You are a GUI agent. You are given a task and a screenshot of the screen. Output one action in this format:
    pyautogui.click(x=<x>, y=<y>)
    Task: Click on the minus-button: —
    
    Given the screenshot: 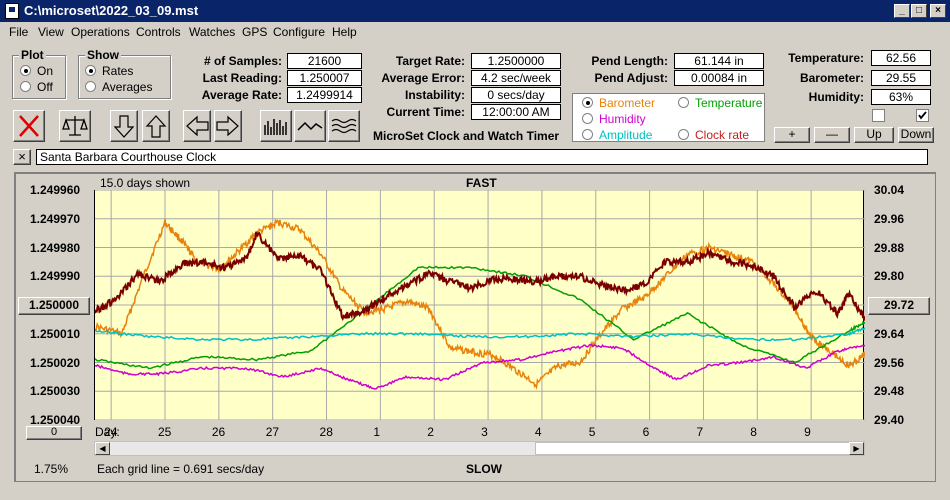 What is the action you would take?
    pyautogui.click(x=832, y=135)
    